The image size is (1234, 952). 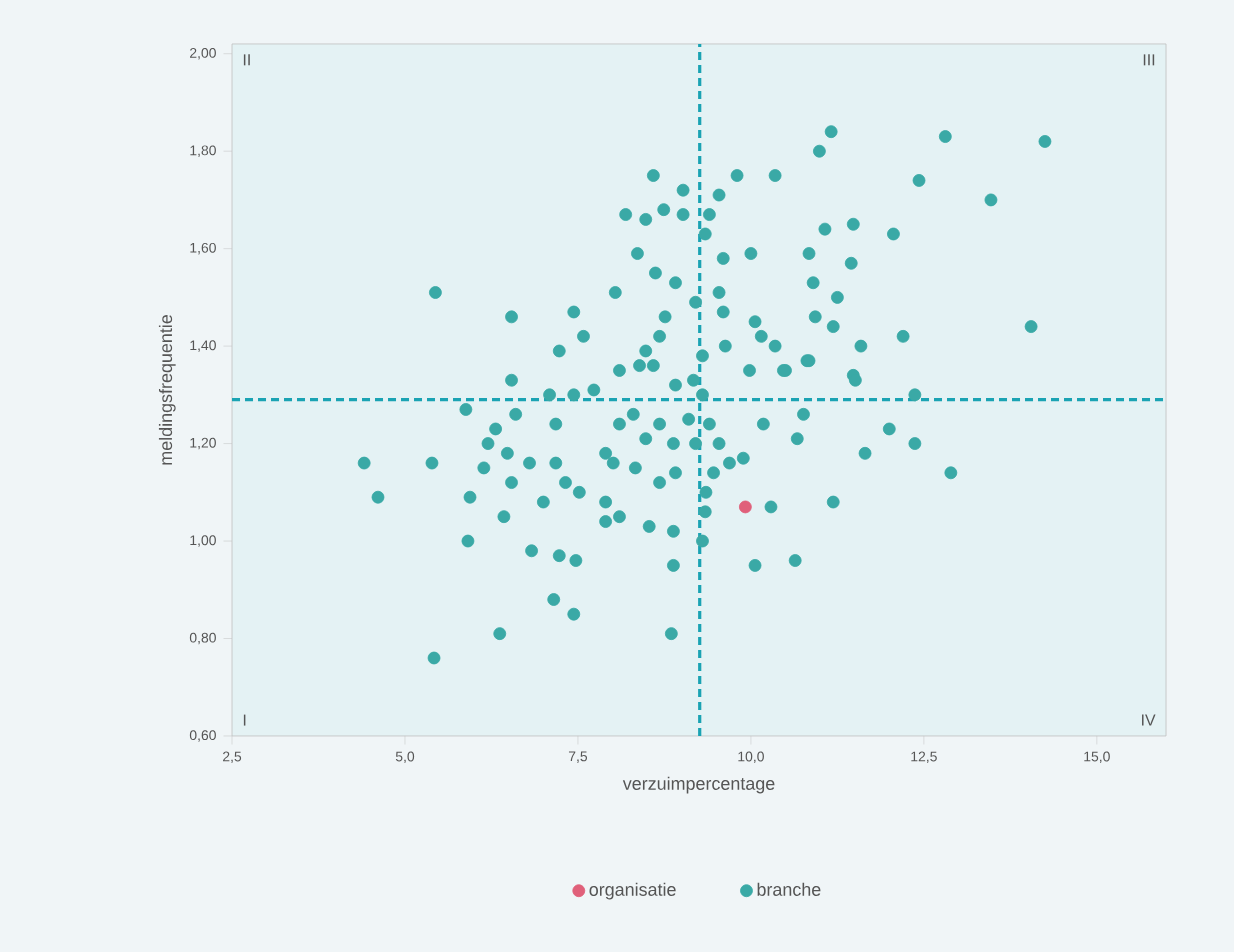 I want to click on legend-label: branche, so click(x=789, y=889).